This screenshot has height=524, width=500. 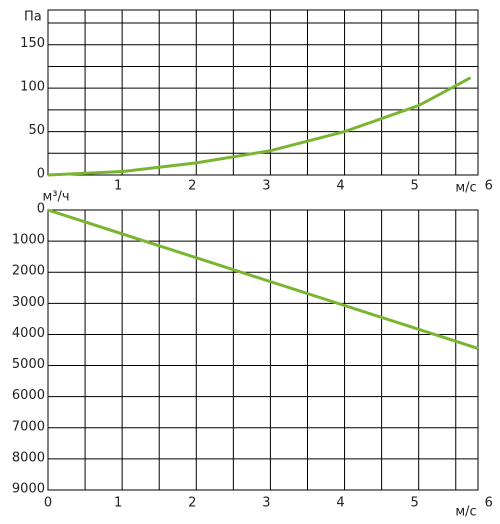 I want to click on y-tick-label: 2000, so click(x=28, y=271).